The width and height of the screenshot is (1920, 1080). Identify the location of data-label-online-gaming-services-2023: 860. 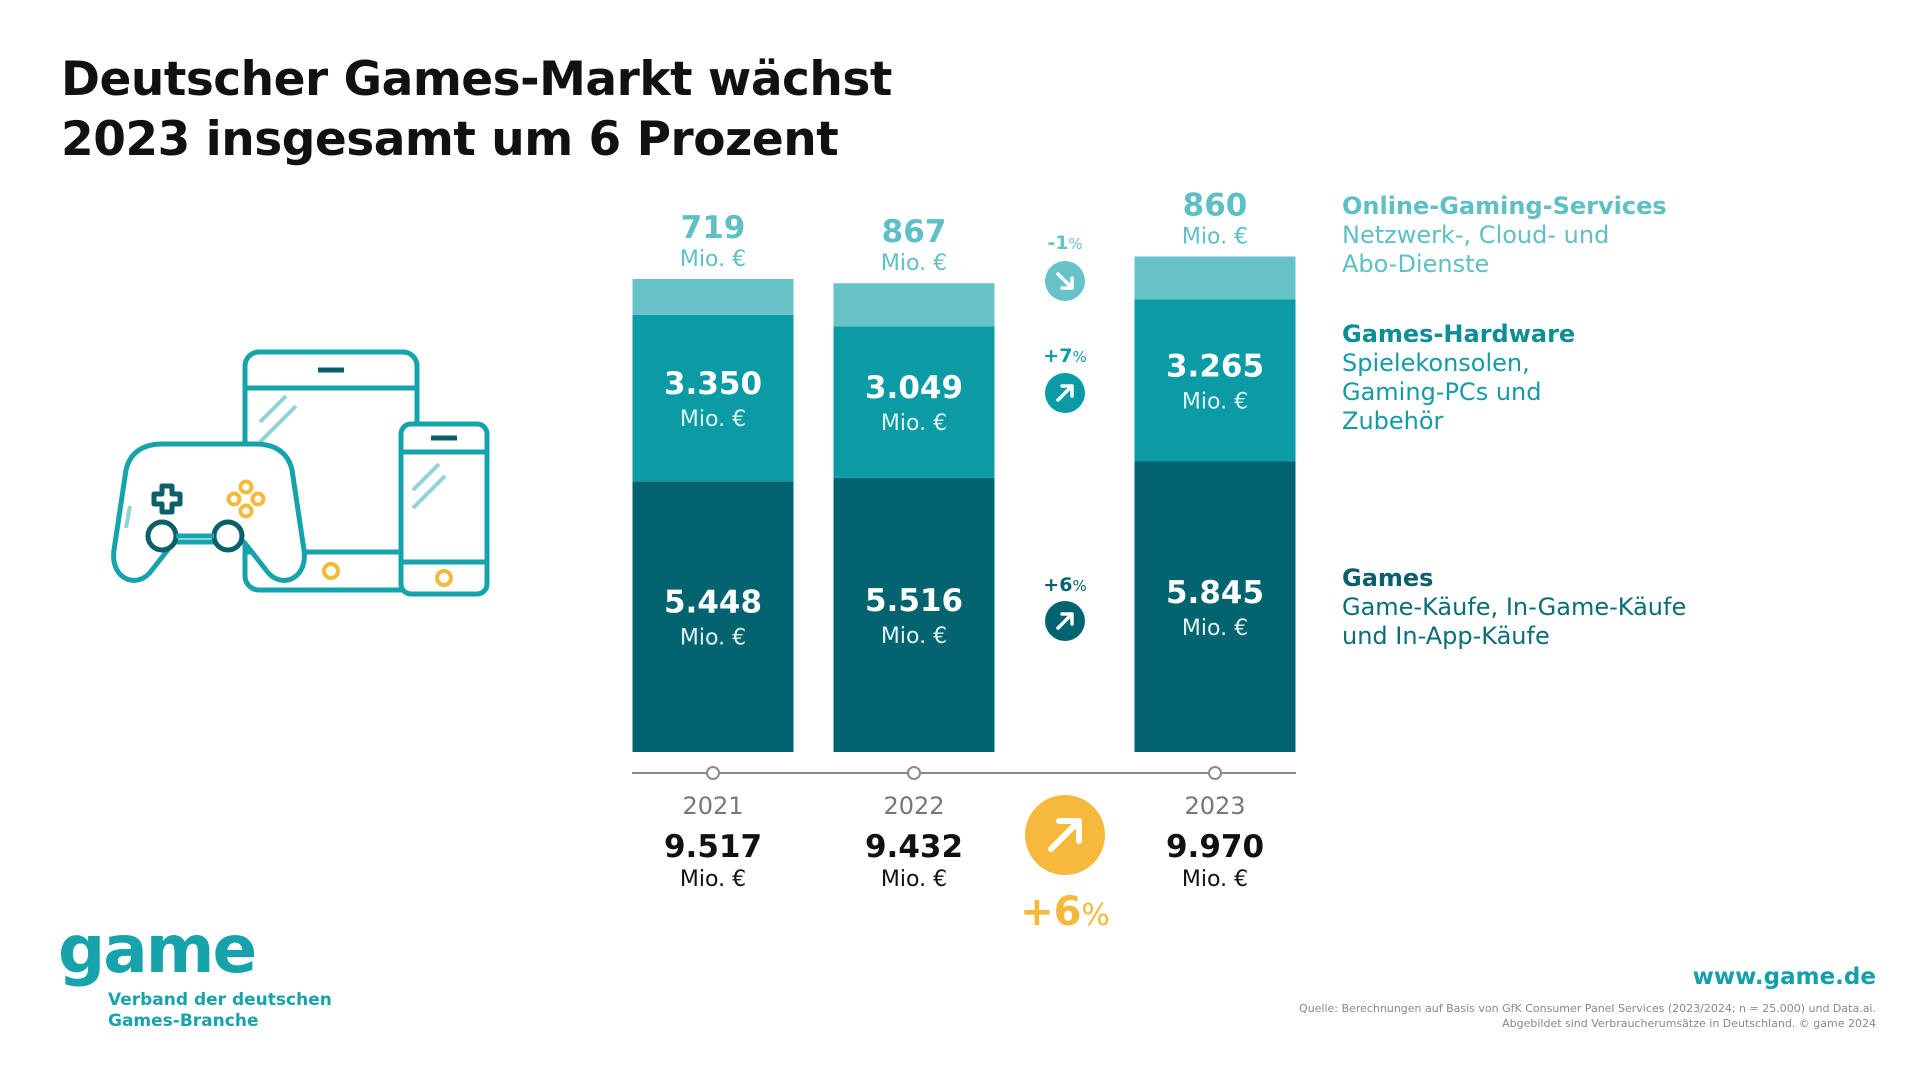
(1215, 205).